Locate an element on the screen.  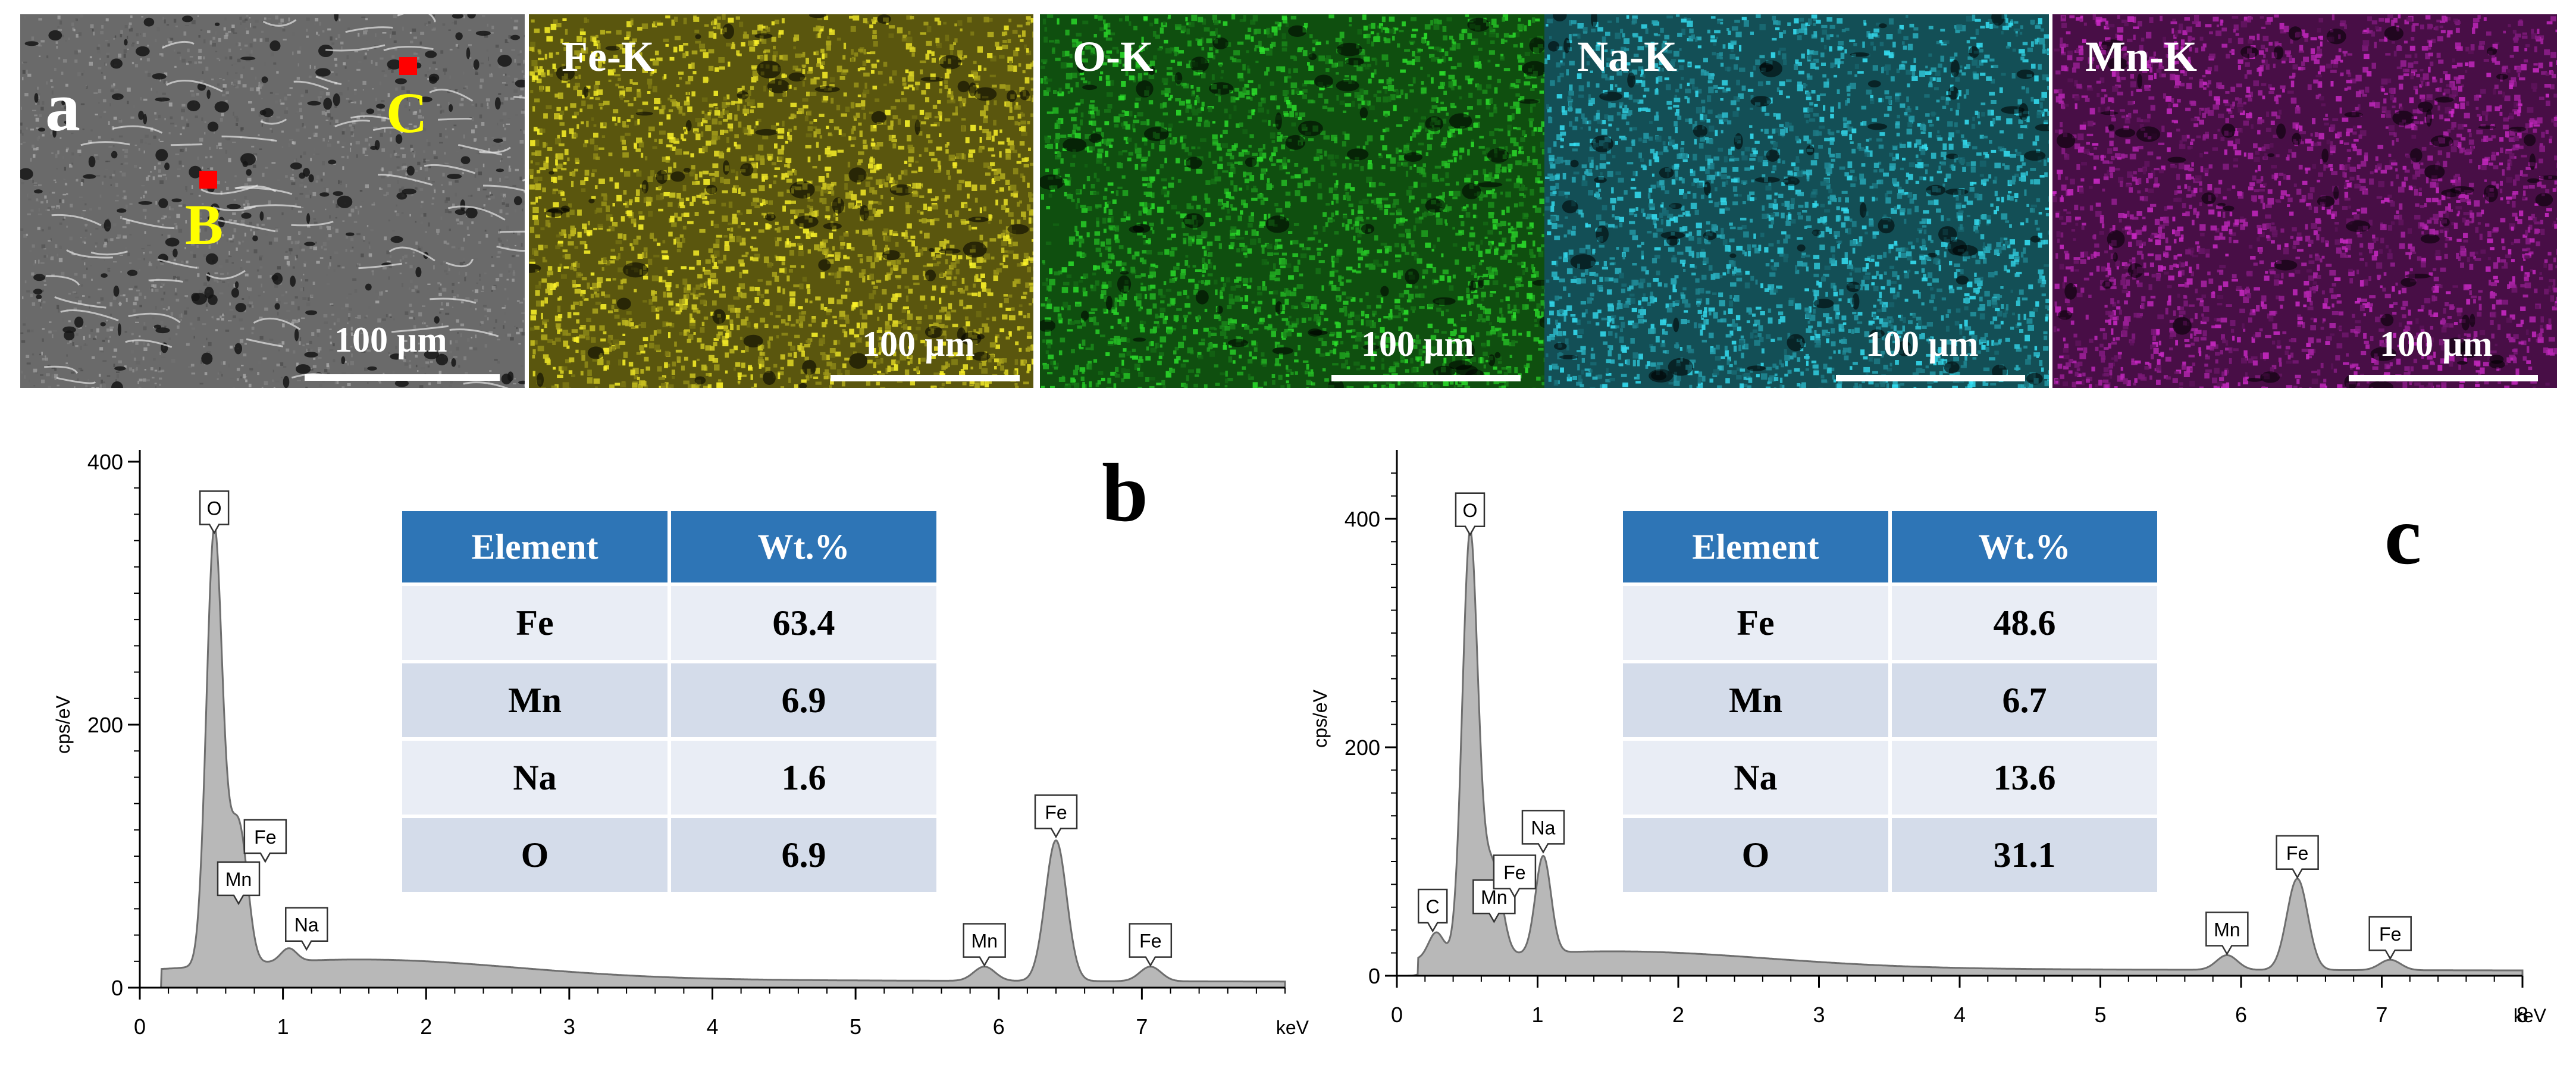
table-b-header-wt: Wt.% is located at coordinates (804, 547).